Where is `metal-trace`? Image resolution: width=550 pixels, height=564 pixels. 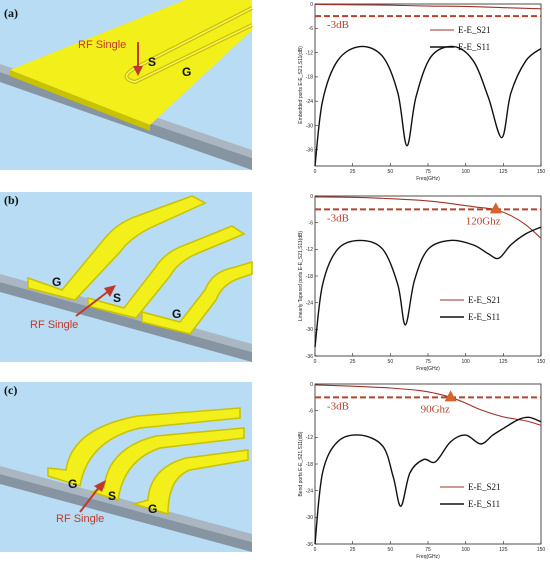 metal-trace is located at coordinates (131, 62).